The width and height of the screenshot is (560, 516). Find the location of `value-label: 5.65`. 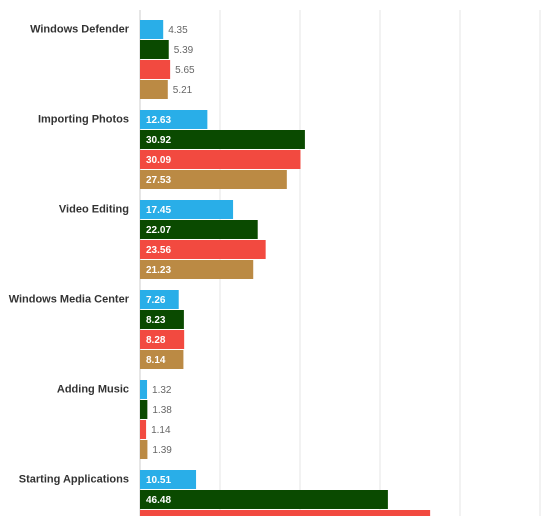

value-label: 5.65 is located at coordinates (185, 70).